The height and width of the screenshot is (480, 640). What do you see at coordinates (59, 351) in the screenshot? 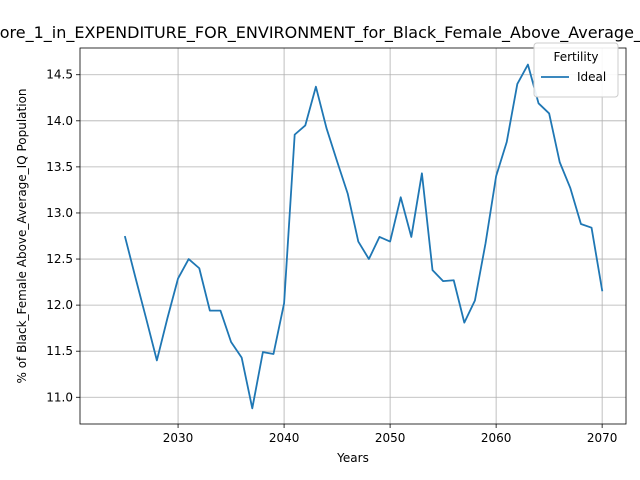
I see `y-tick-label: 11.5` at bounding box center [59, 351].